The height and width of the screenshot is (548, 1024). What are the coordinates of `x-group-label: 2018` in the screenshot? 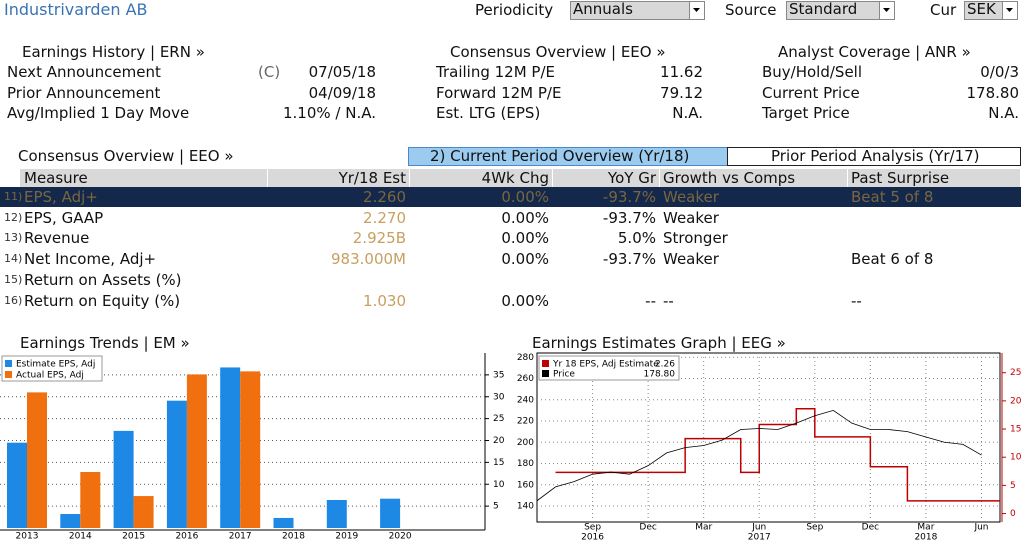 It's located at (925, 538).